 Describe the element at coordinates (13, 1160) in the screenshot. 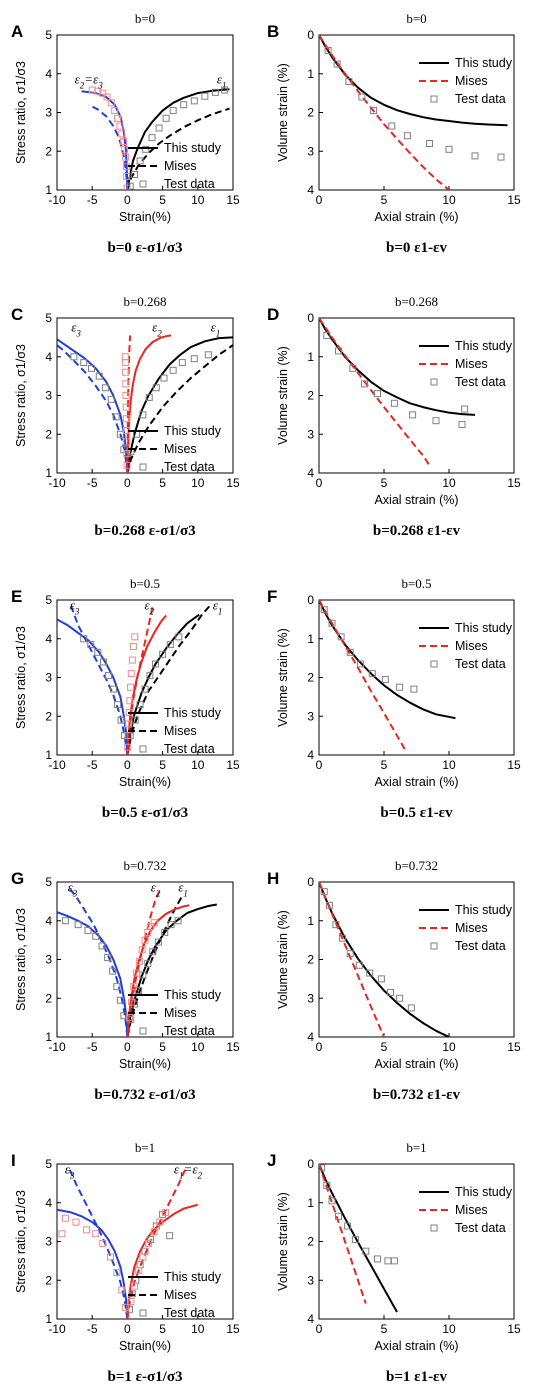

I see `panel-letter: I` at that location.